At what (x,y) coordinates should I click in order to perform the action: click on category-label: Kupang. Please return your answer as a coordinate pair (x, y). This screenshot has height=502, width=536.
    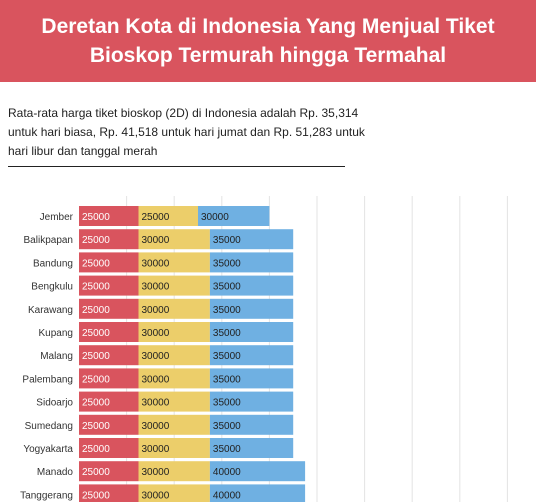
    Looking at the image, I should click on (56, 333).